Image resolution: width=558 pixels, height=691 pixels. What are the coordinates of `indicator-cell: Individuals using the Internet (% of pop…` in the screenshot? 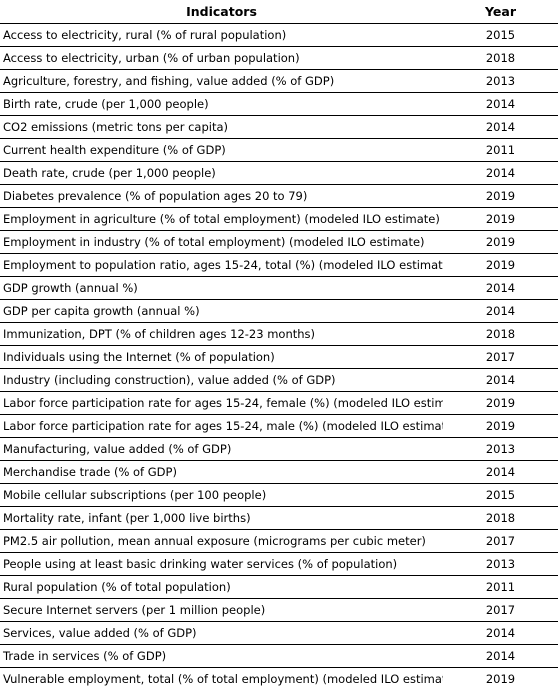 It's located at (221, 357).